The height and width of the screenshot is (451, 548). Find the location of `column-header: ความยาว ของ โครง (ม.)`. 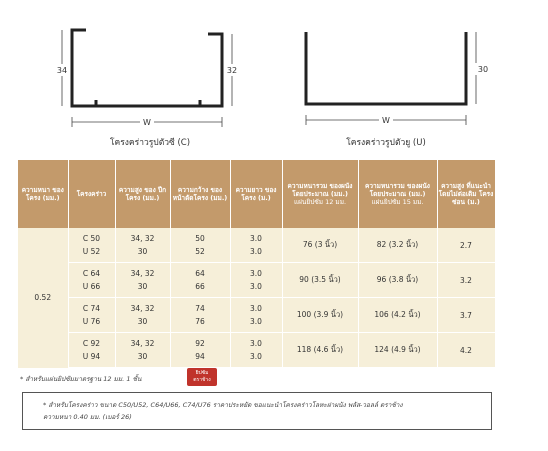

column-header: ความยาว ของ โครง (ม.) is located at coordinates (256, 194).